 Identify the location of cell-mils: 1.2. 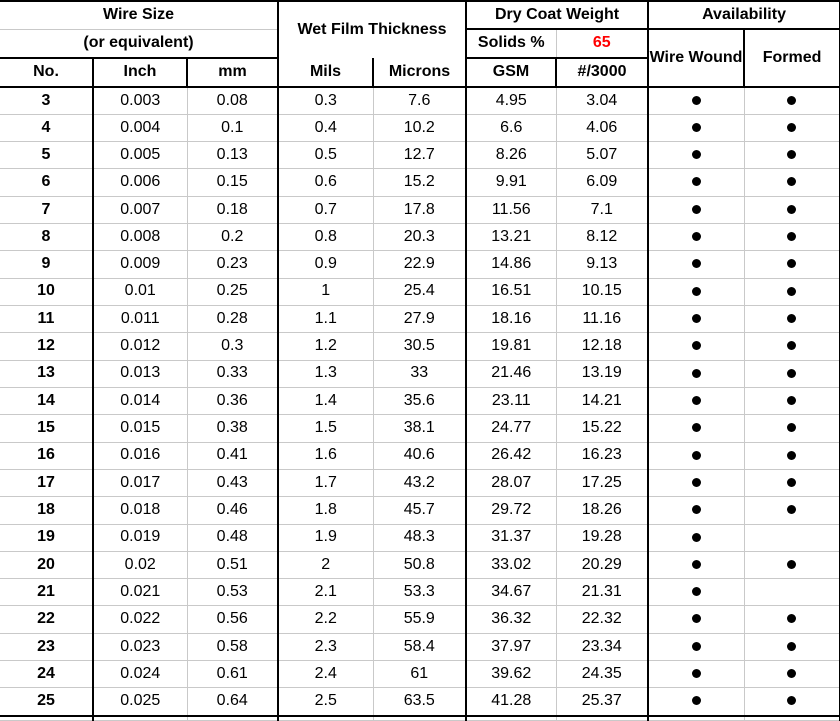
(326, 346).